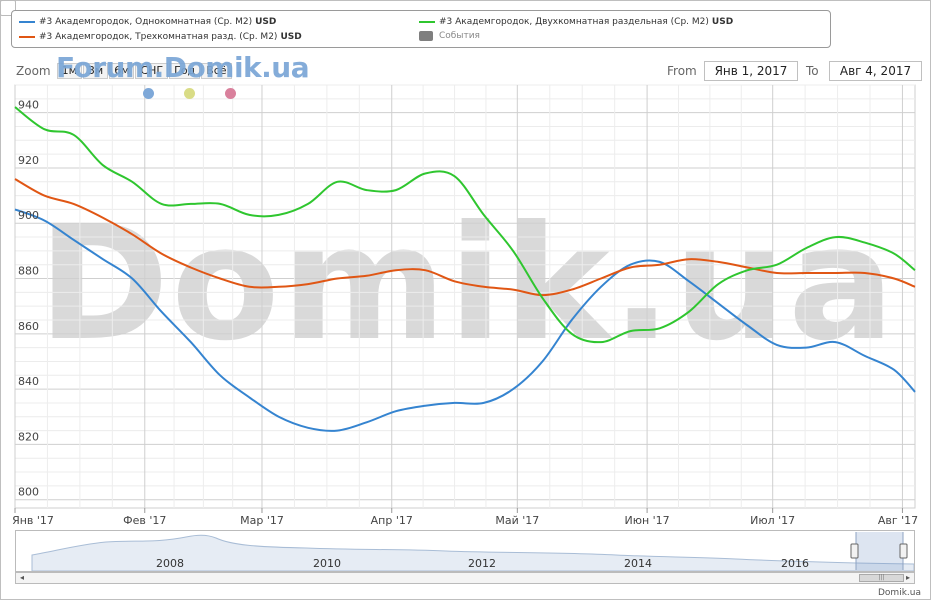 The image size is (931, 600). Describe the element at coordinates (772, 520) in the screenshot. I see `x-tick-label: Июл '17` at that location.